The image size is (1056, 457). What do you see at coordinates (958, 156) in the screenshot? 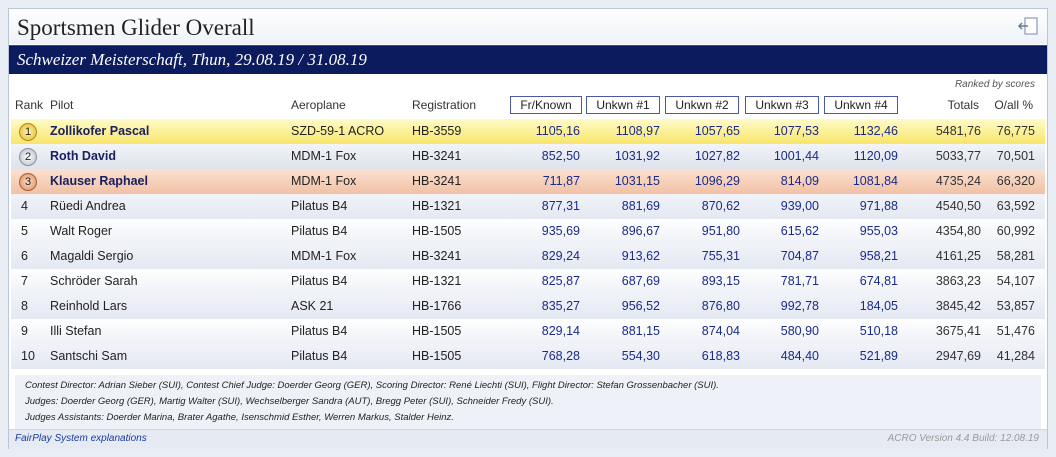
I see `cell-tot: 5033,77` at bounding box center [958, 156].